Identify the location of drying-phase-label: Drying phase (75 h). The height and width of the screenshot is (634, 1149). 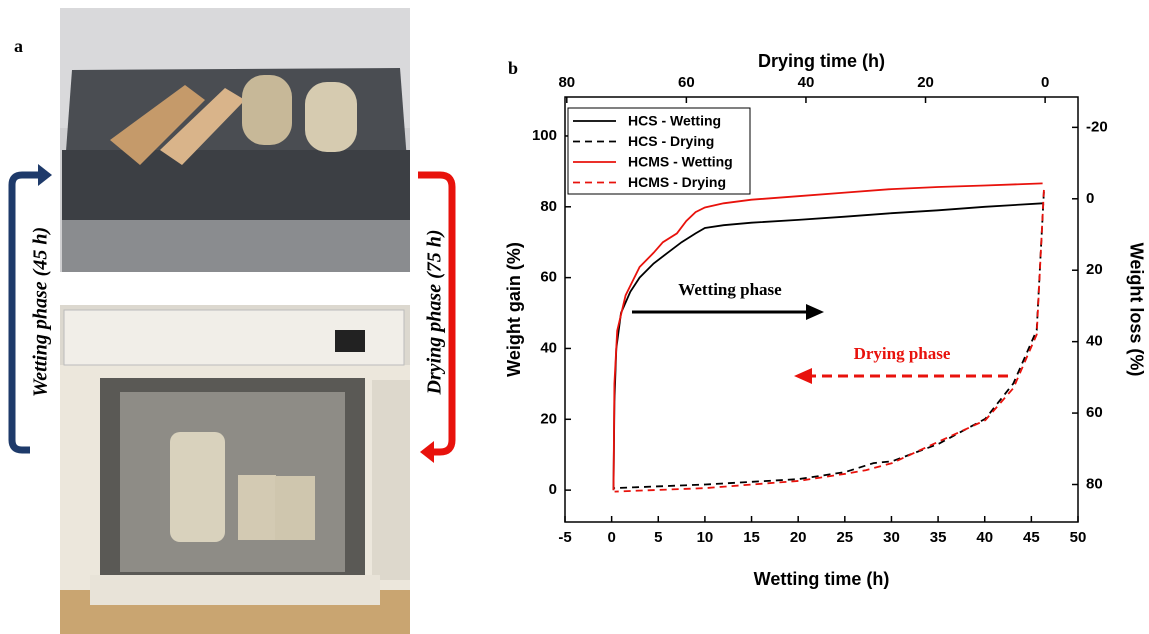
(435, 312).